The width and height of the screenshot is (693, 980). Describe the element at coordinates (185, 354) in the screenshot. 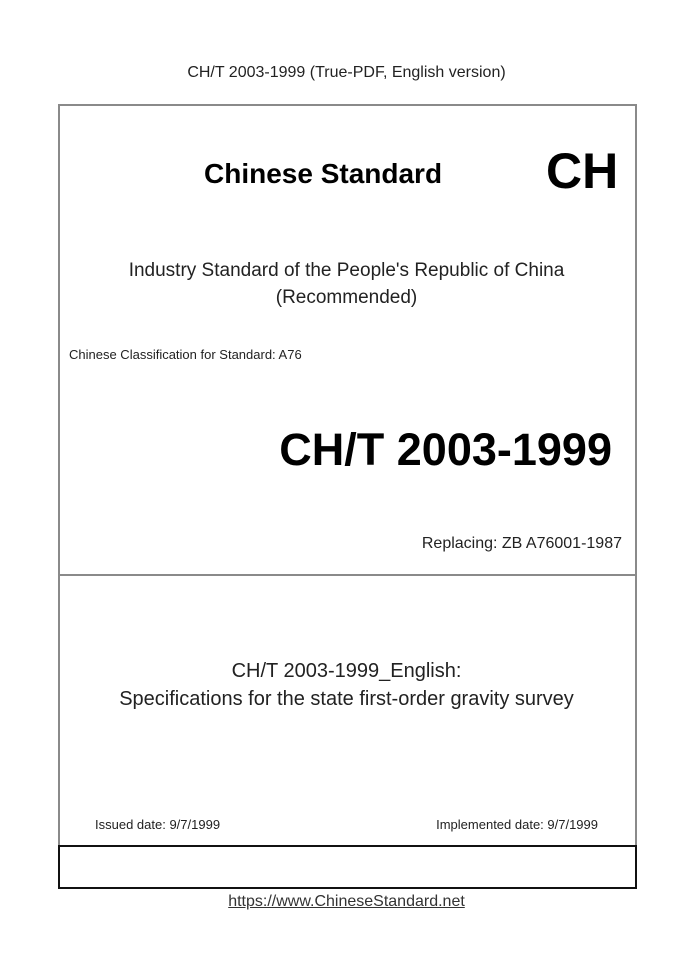

I see `classification: Chinese Classification for Standard: A76` at that location.